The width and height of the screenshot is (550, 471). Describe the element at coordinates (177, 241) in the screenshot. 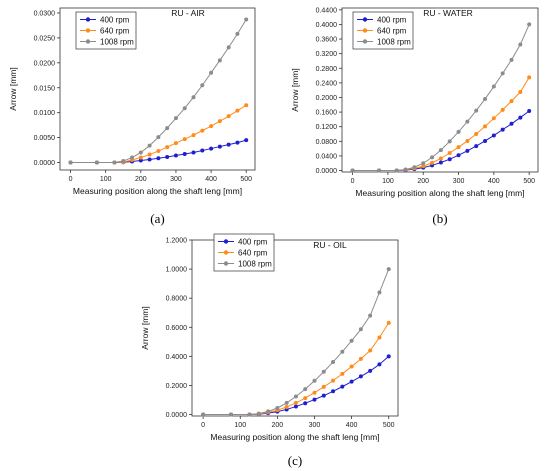

I see `y-tick-label: 1.2000` at that location.